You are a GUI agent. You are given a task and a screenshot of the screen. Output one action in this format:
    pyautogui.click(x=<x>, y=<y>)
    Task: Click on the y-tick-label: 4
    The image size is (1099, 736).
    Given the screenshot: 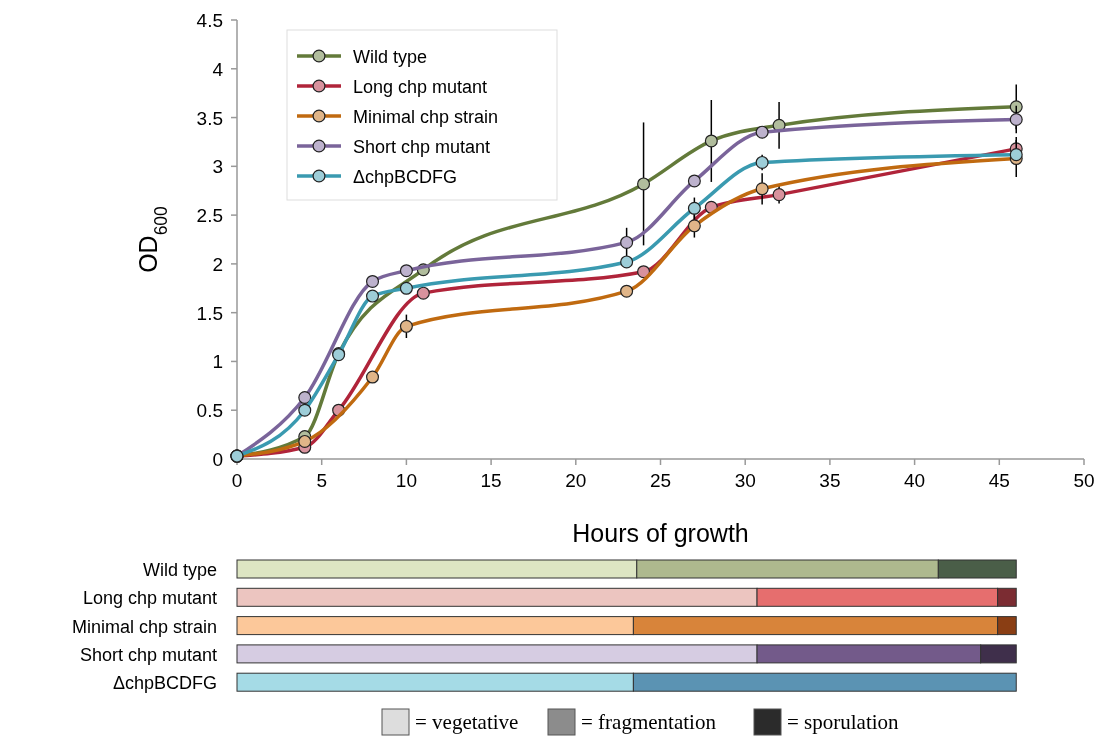 What is the action you would take?
    pyautogui.click(x=218, y=69)
    